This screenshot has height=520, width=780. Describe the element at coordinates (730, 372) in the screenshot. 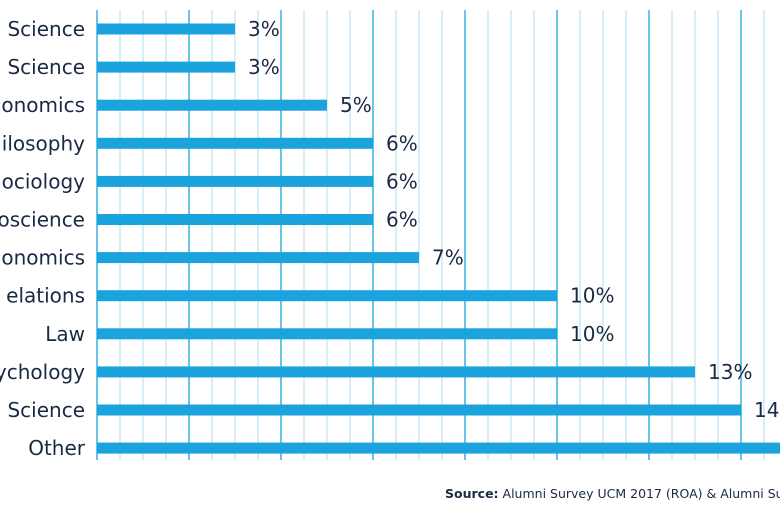

I see `value-label: 13%` at that location.